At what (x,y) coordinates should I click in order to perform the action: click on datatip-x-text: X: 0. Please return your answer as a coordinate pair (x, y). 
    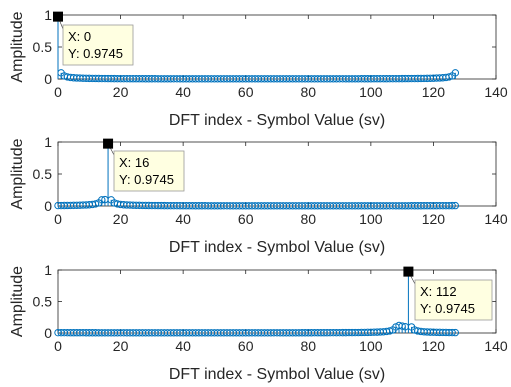
    Looking at the image, I should click on (79, 36).